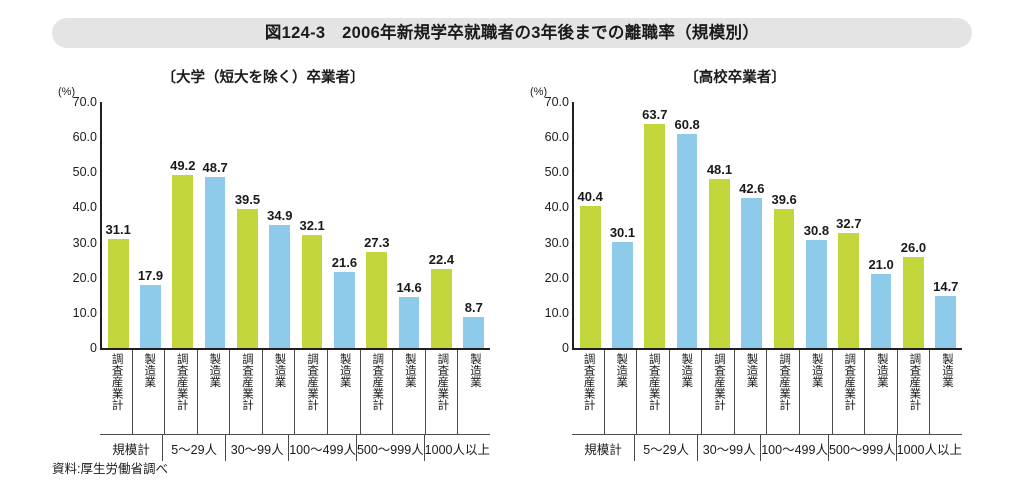 This screenshot has width=1021, height=484. I want to click on source-note: 資料:厚生労働省調べ, so click(110, 469).